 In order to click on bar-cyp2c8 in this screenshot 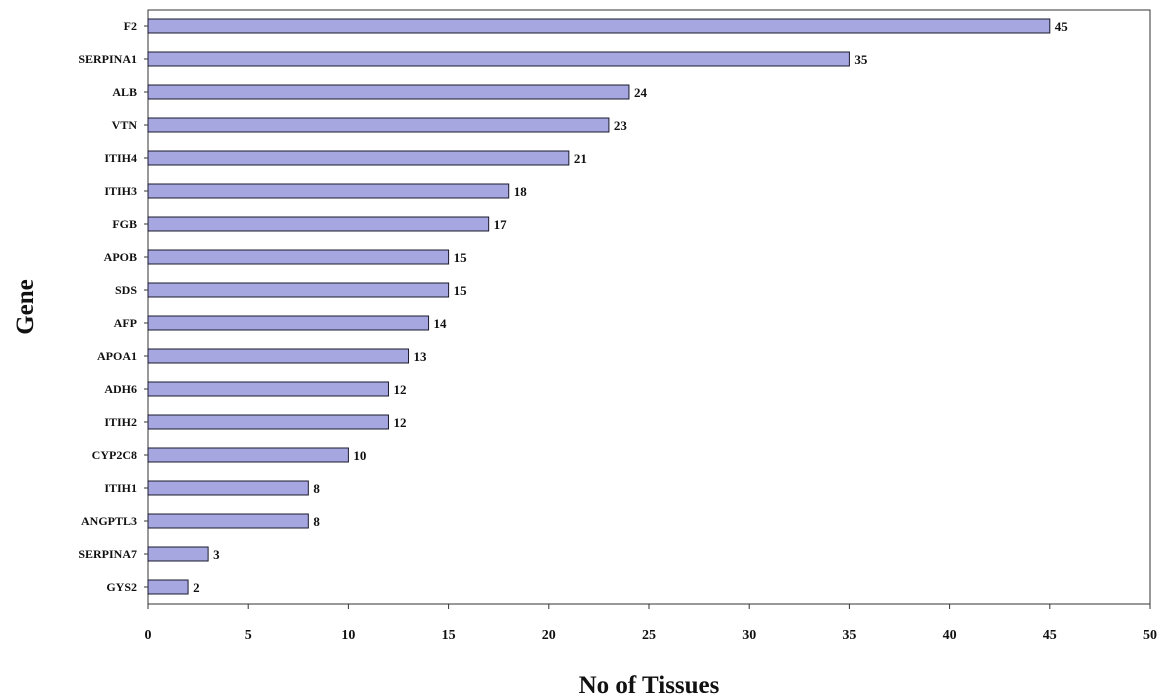, I will do `click(248, 455)`.